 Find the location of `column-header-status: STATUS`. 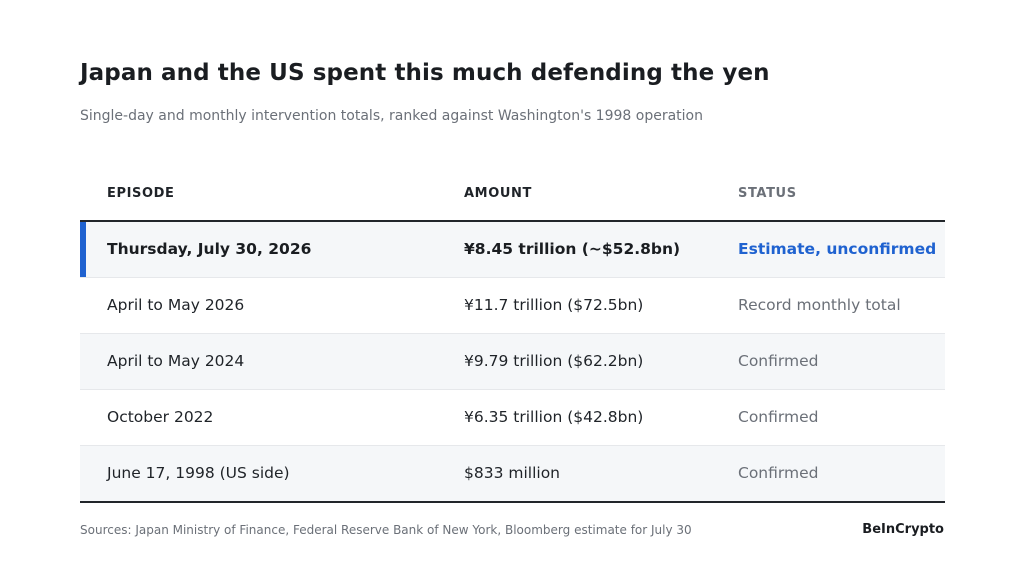

column-header-status: STATUS is located at coordinates (767, 193).